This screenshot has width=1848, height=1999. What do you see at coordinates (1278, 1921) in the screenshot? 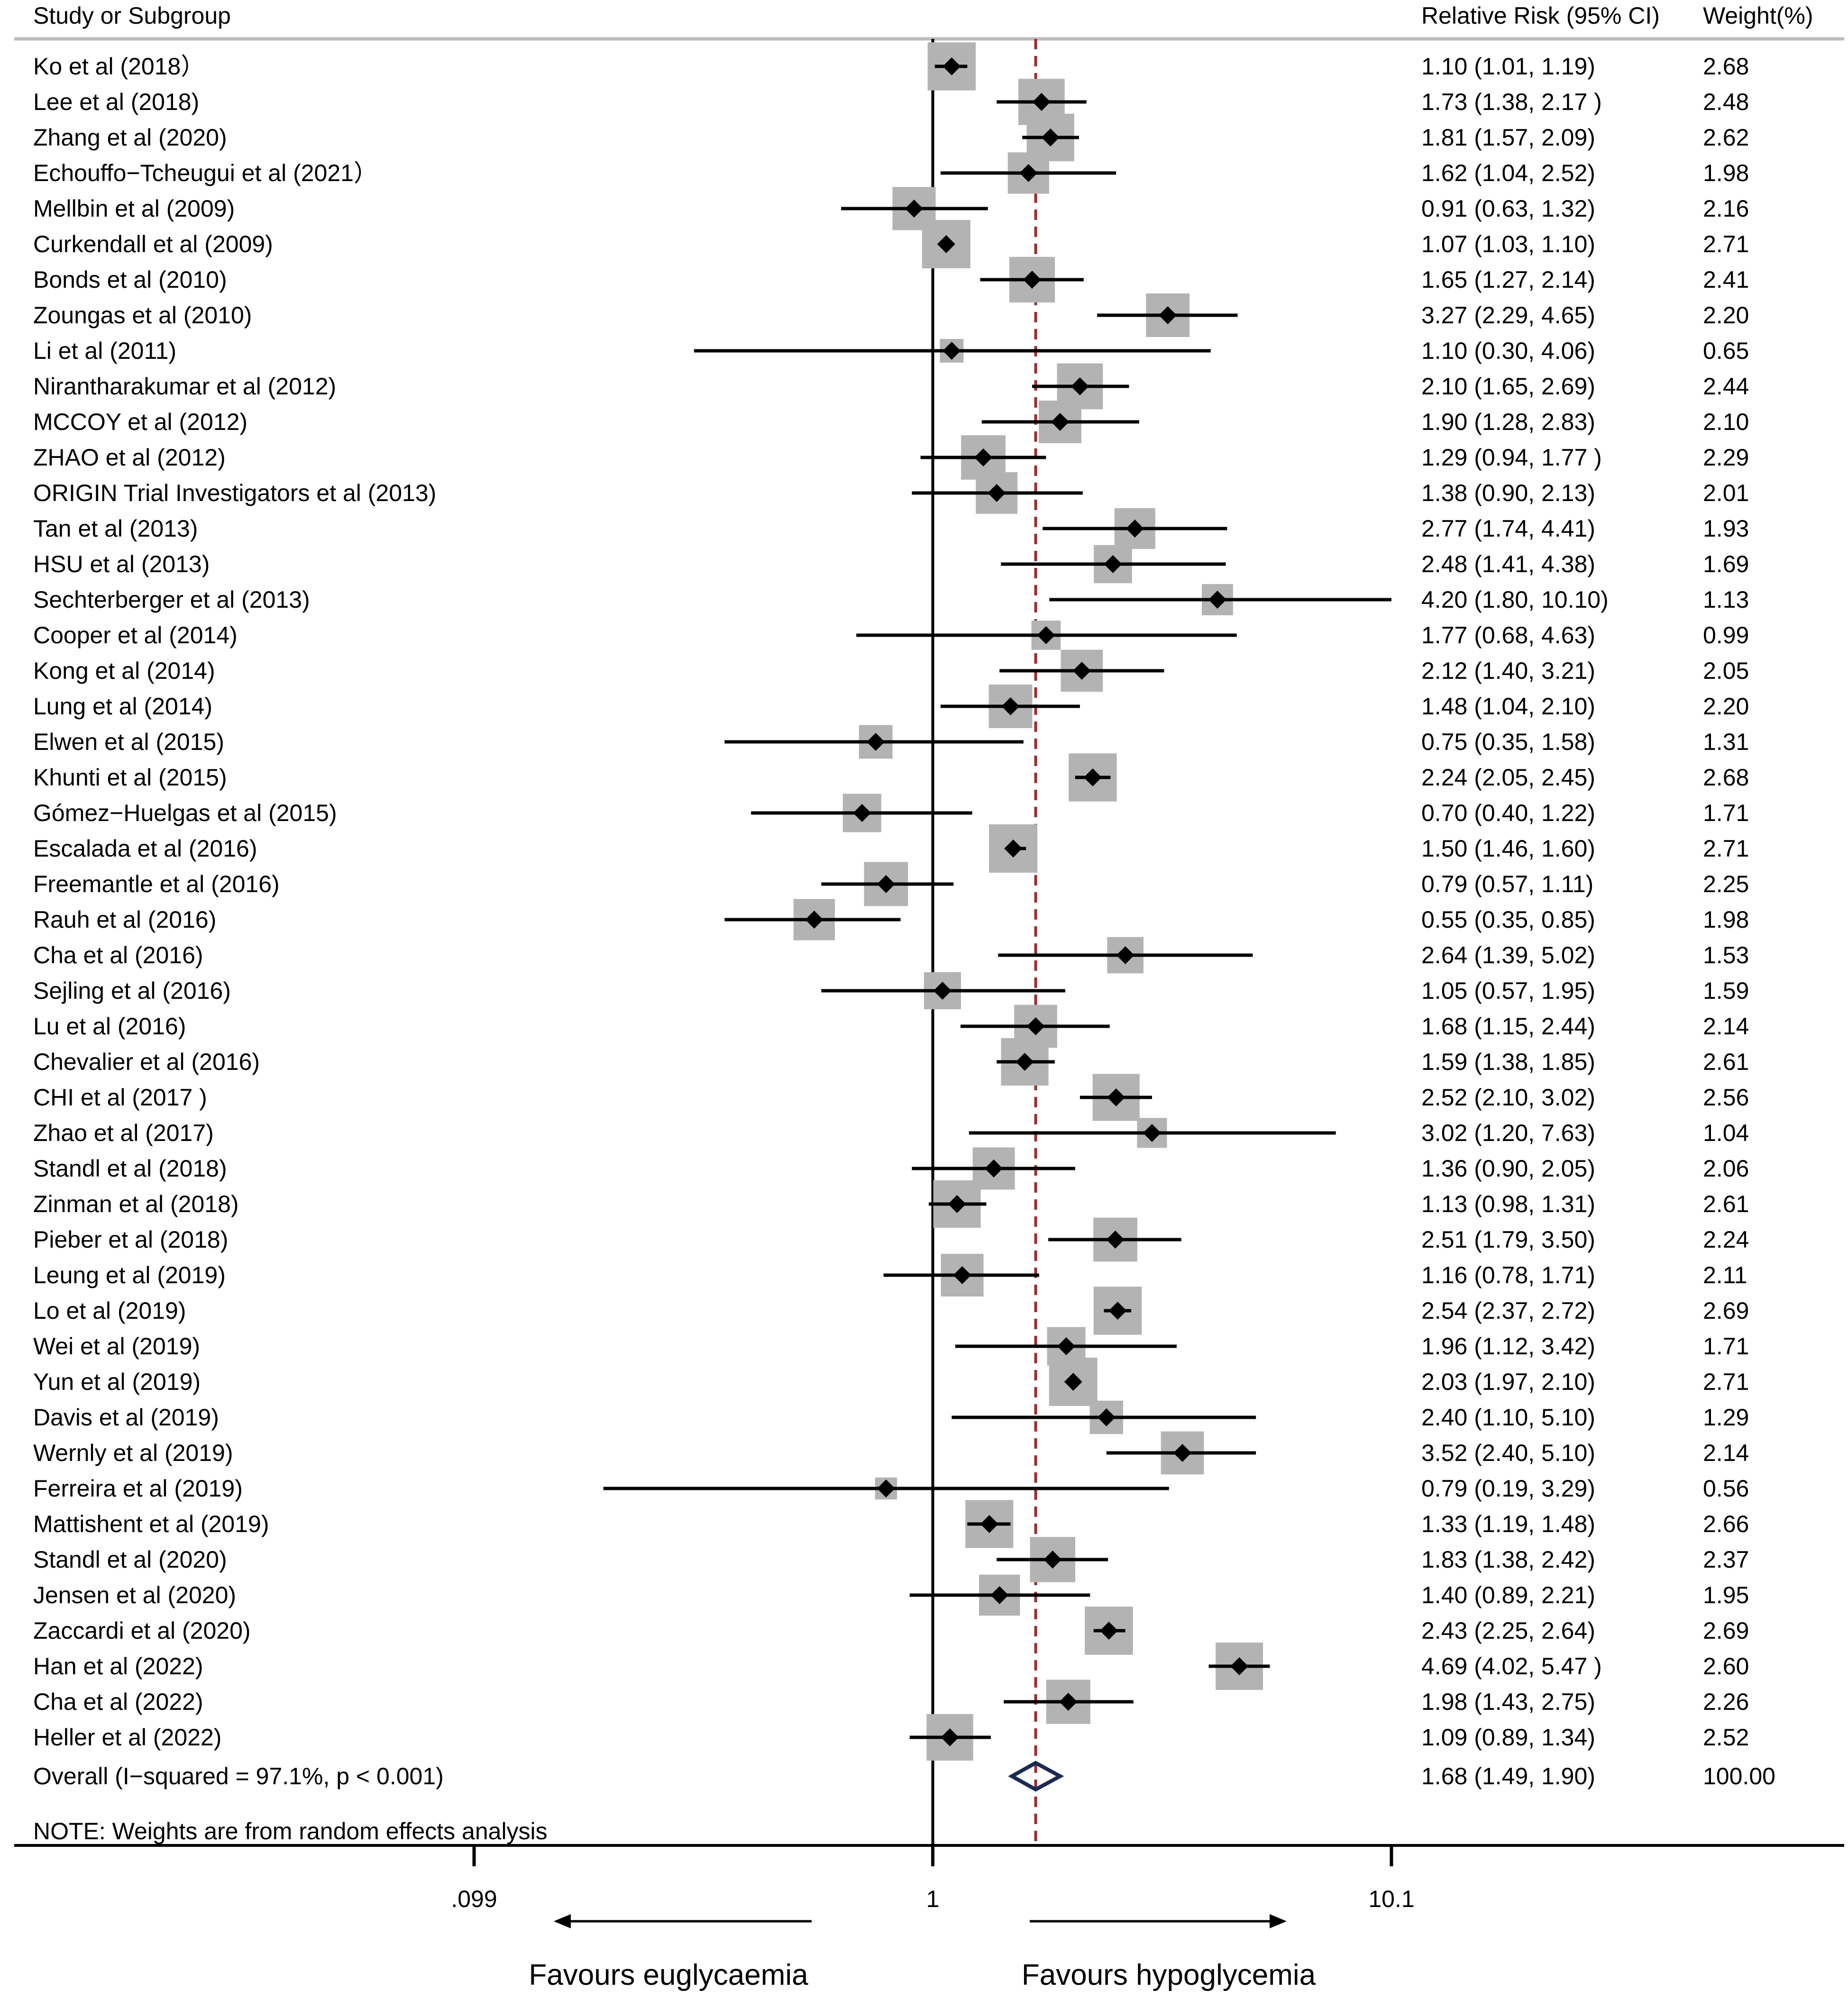
I see `arrow-right-head` at bounding box center [1278, 1921].